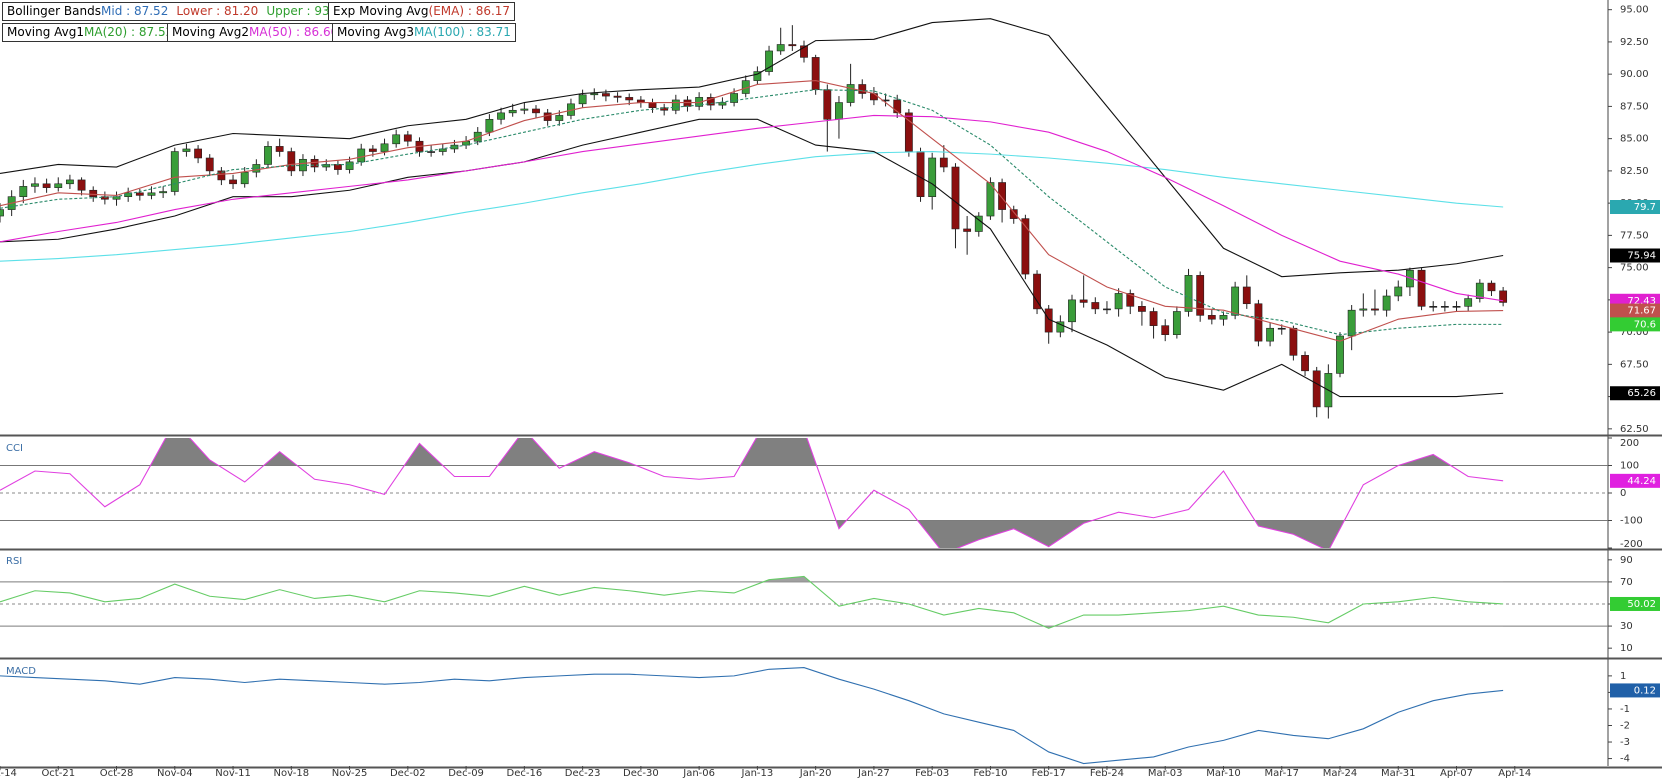  What do you see at coordinates (292, 773) in the screenshot?
I see `x-tick-label: Nov-18` at bounding box center [292, 773].